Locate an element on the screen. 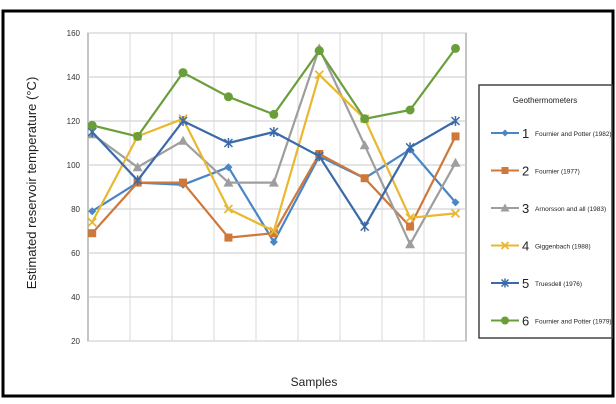 This screenshot has width=616, height=404. legend-item-label: Truesdell (1976) is located at coordinates (558, 284).